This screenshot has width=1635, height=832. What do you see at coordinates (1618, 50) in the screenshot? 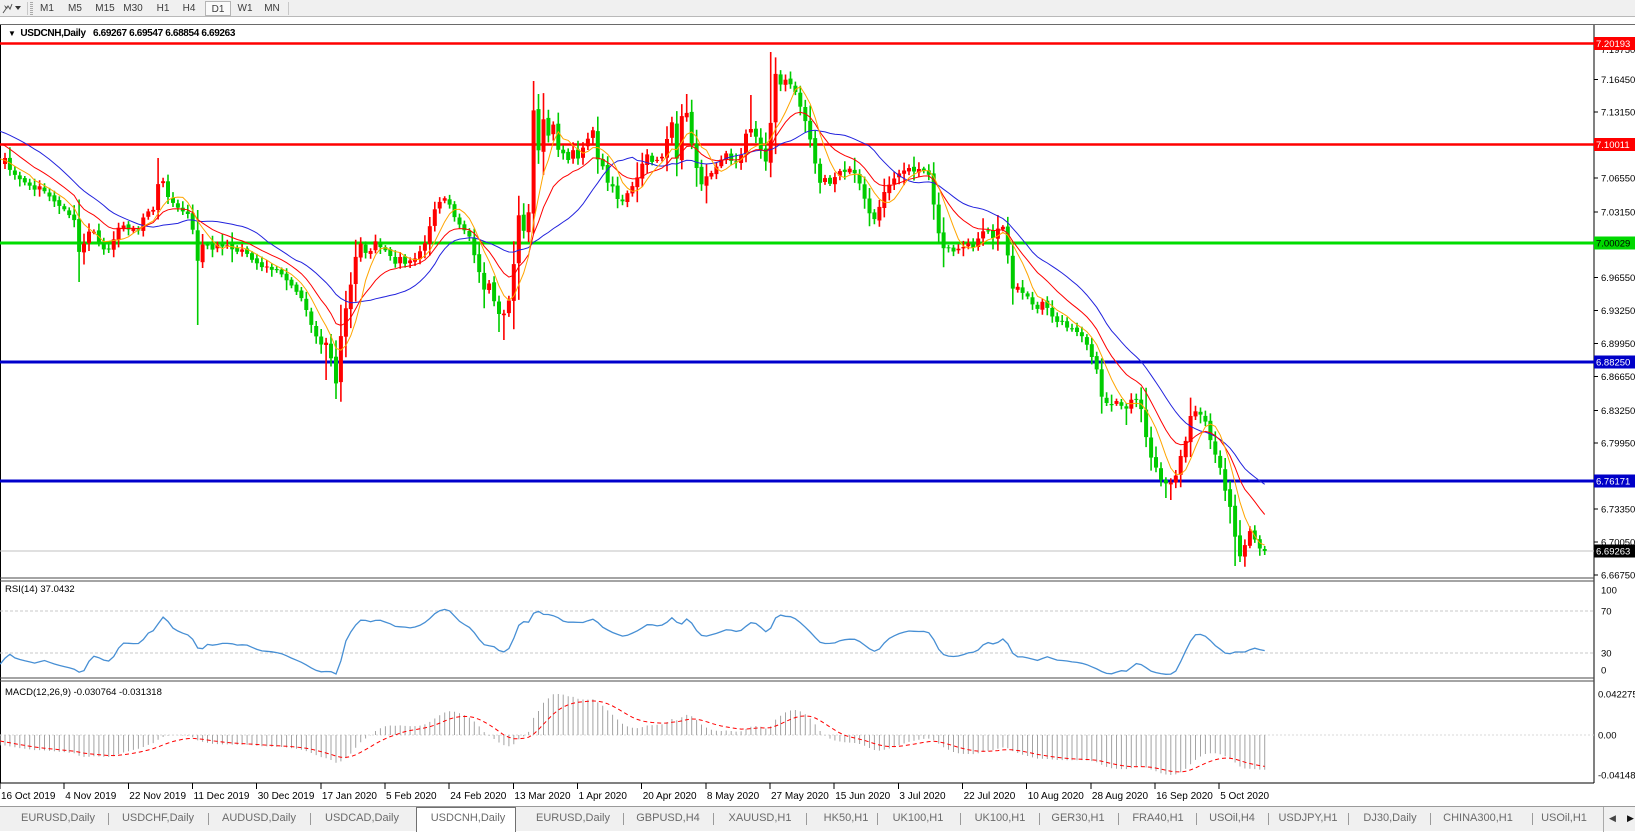
I see `svg-text: 7.19750` at bounding box center [1618, 50].